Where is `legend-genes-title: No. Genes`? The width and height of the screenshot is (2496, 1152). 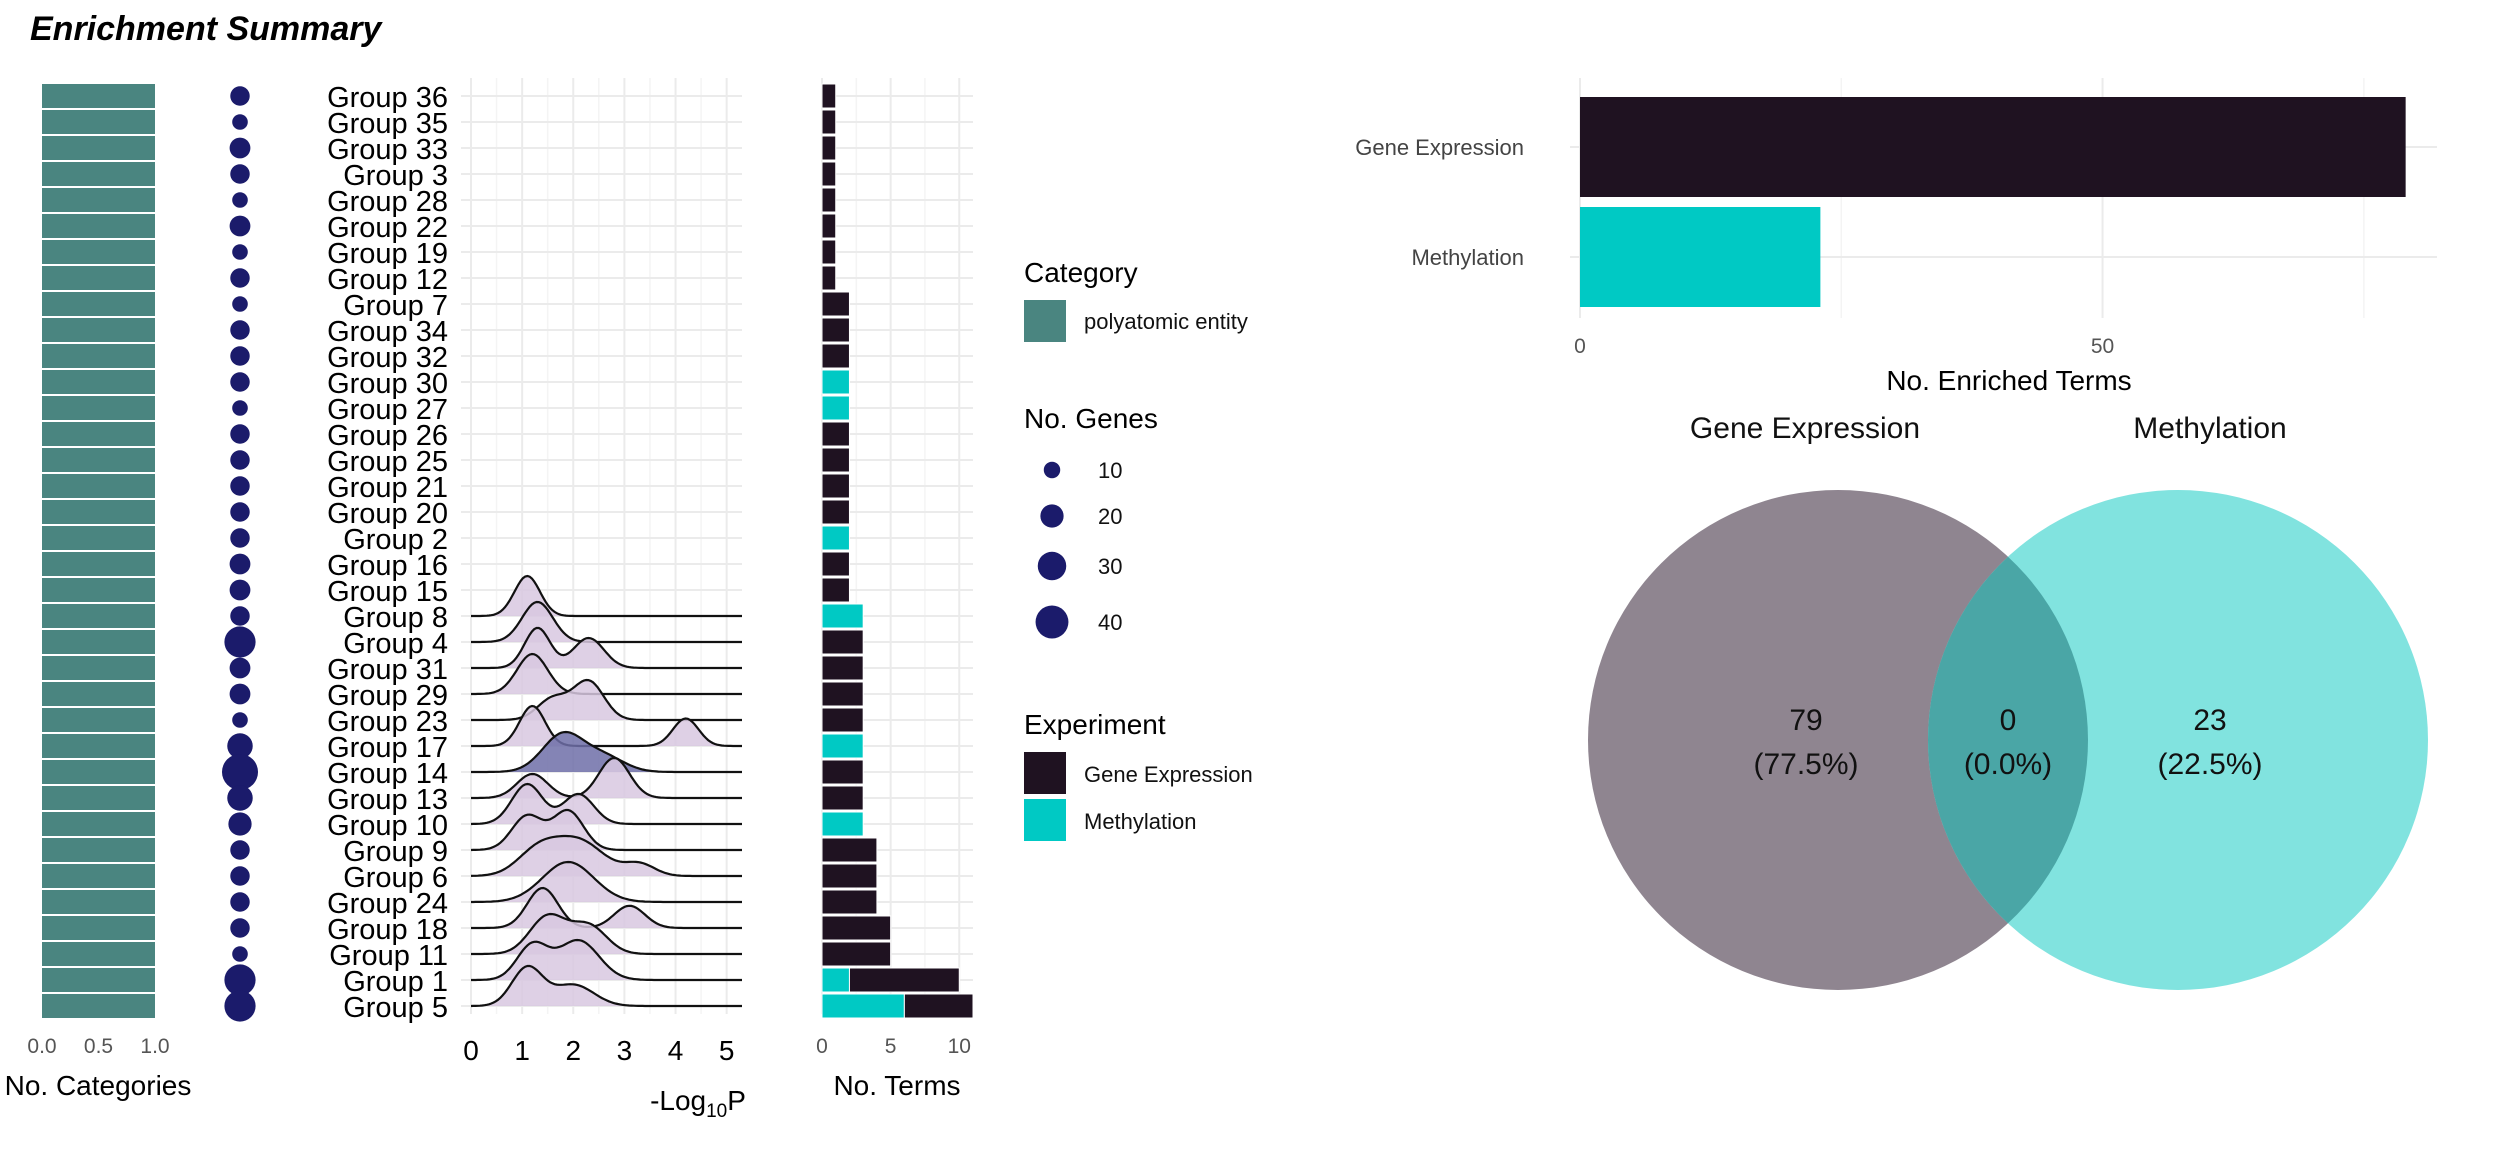
legend-genes-title: No. Genes is located at coordinates (1091, 418).